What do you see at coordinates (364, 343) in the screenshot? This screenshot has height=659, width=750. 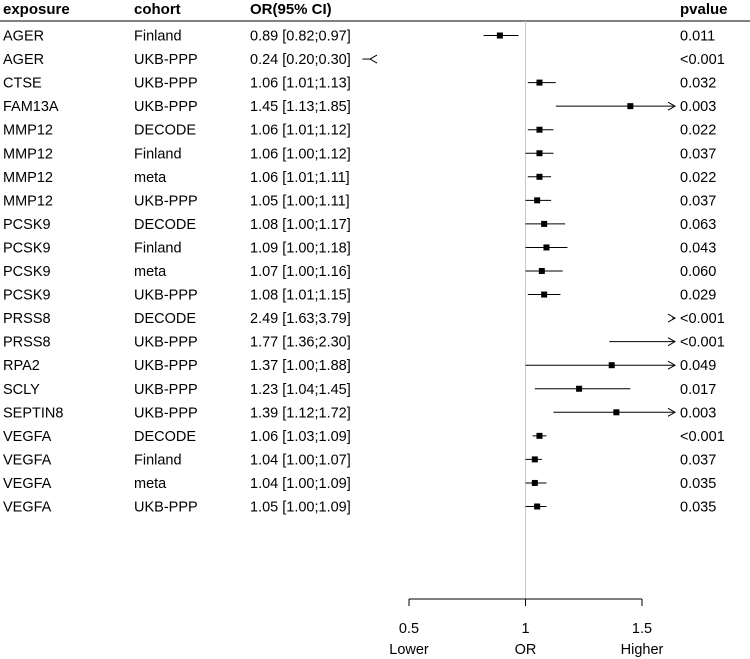 I see `table-row: PRSS8 UKB-PPP 1.77 [1.36;2.30] <0.001` at bounding box center [364, 343].